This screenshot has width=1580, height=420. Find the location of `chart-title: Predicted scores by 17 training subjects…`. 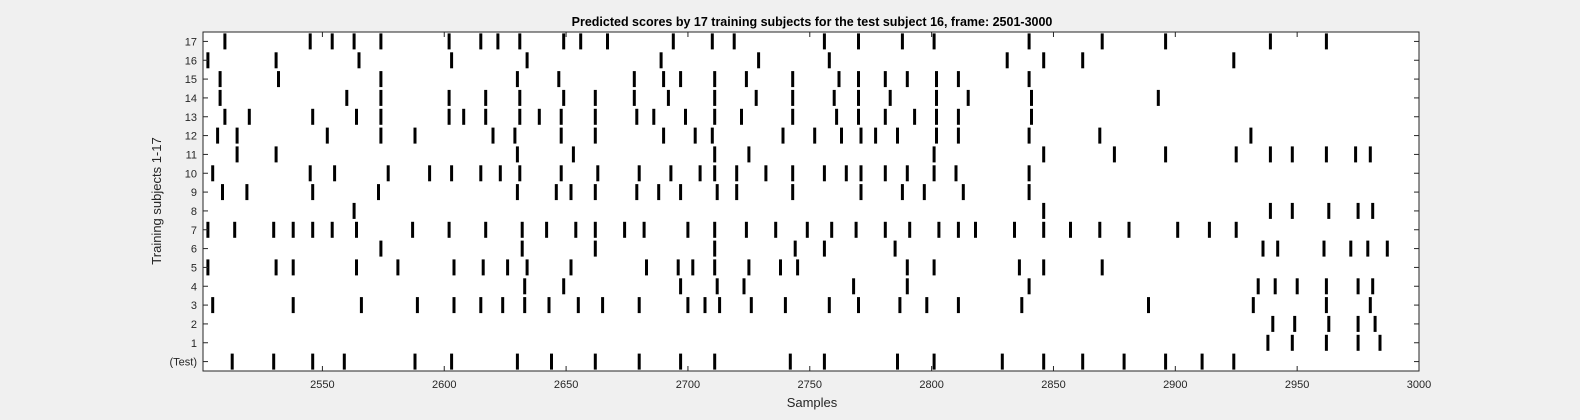

chart-title: Predicted scores by 17 training subjects… is located at coordinates (812, 22).